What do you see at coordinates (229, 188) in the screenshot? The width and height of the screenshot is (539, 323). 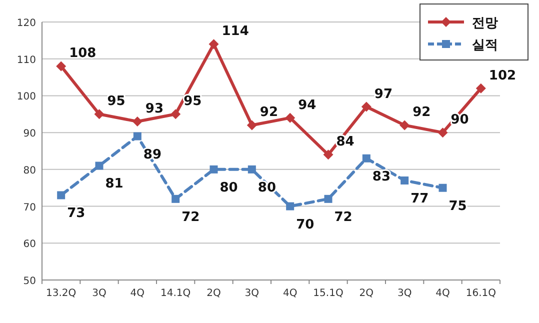 I see `data-label: 80` at bounding box center [229, 188].